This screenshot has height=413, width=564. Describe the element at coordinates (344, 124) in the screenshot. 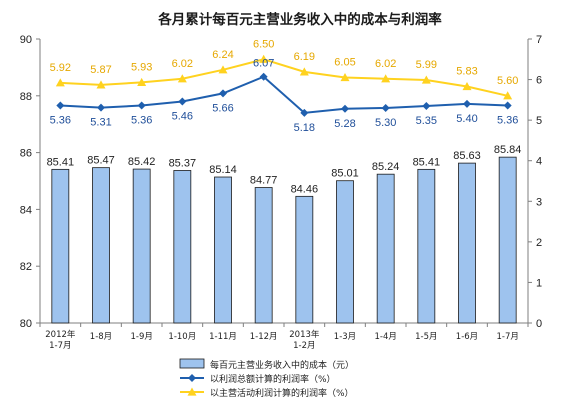

I see `blue-data-label: 5.28` at that location.